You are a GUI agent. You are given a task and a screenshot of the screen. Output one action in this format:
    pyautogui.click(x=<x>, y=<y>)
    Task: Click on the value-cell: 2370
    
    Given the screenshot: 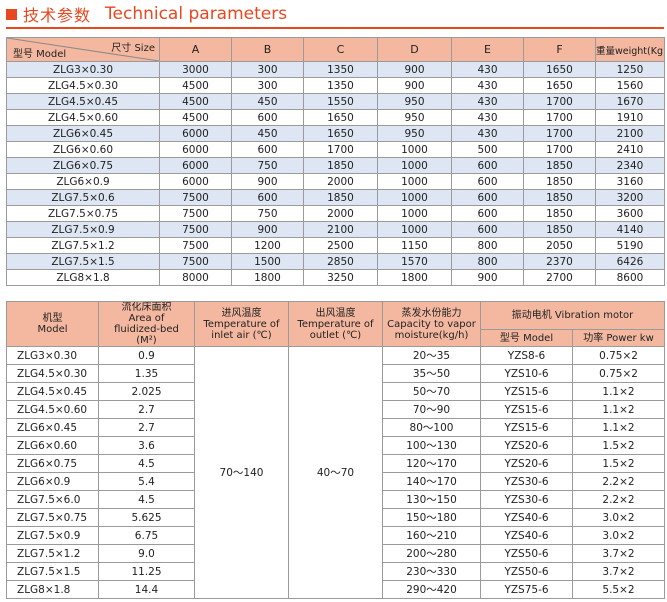 What is the action you would take?
    pyautogui.click(x=559, y=261)
    